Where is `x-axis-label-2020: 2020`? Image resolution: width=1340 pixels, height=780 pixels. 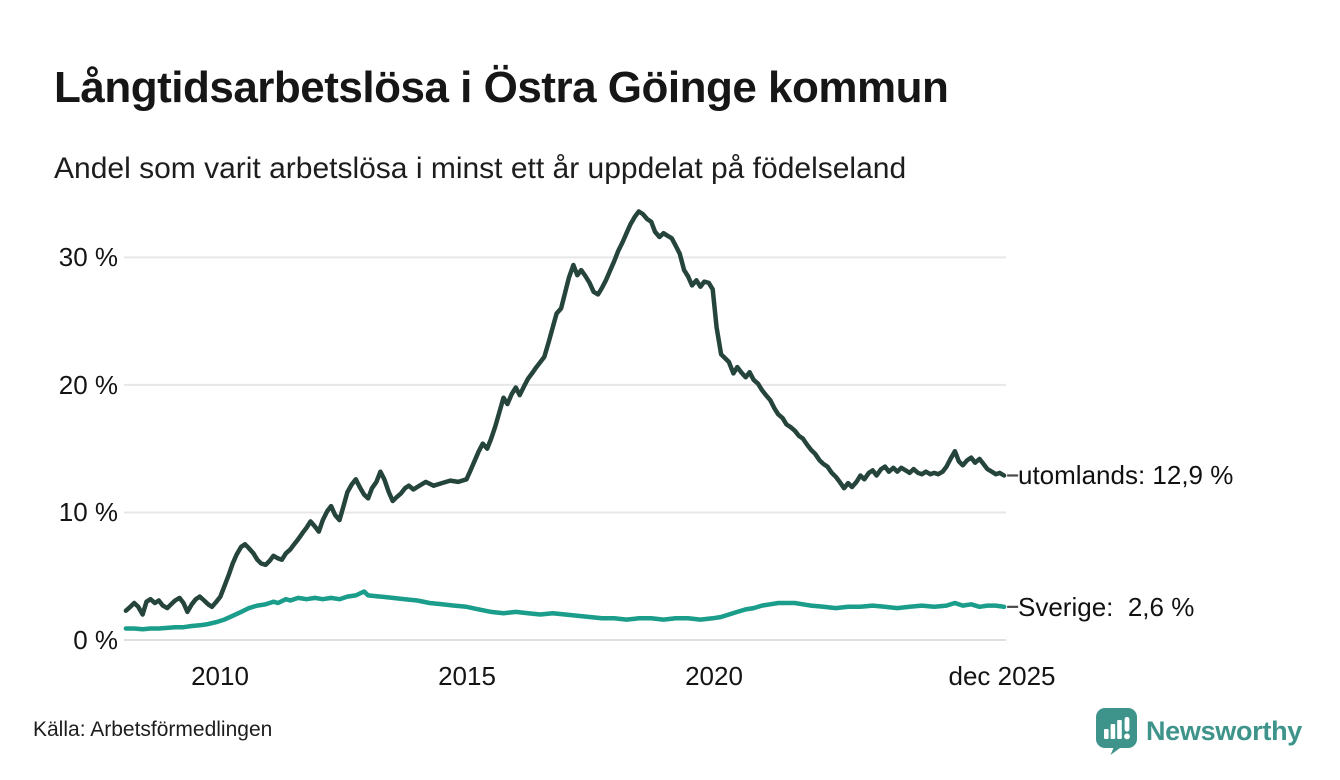
x-axis-label-2020: 2020 is located at coordinates (714, 676).